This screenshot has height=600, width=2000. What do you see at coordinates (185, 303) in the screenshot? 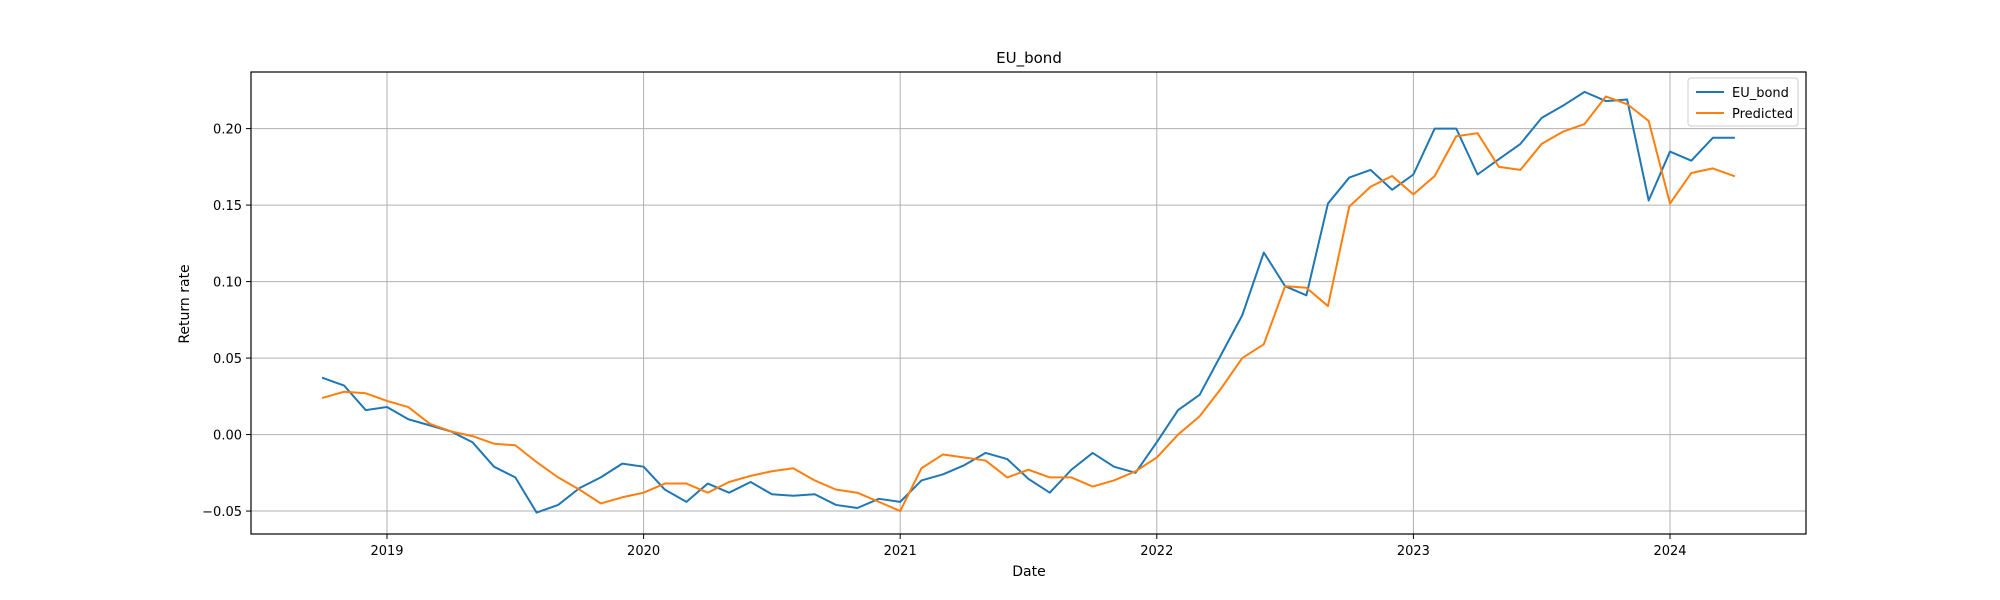
I see `y-axis-label: Return rate` at bounding box center [185, 303].